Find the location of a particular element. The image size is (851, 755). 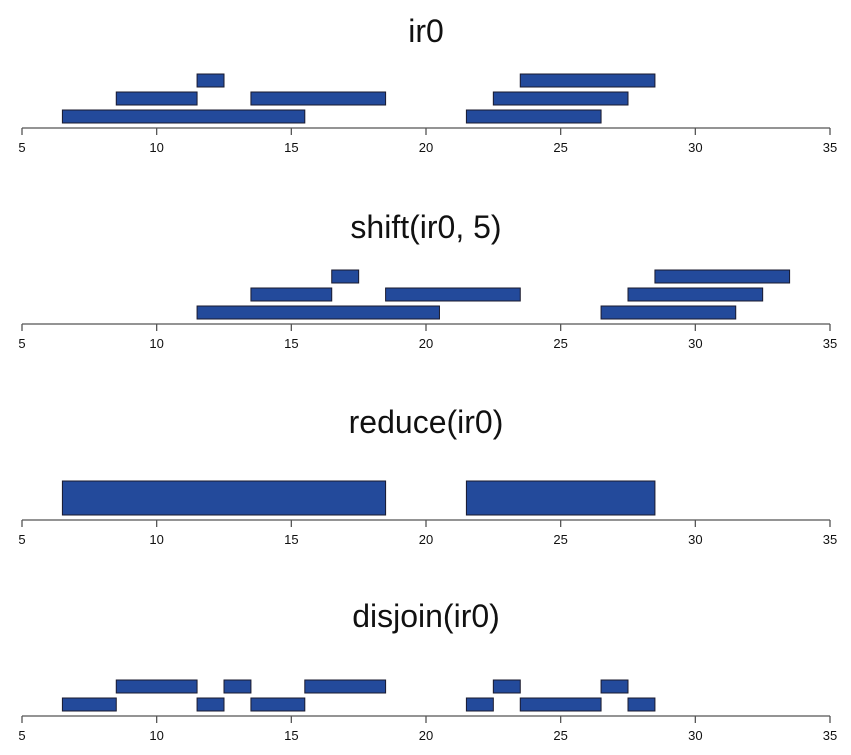

panel-title: disjoin(ir0) is located at coordinates (426, 616).